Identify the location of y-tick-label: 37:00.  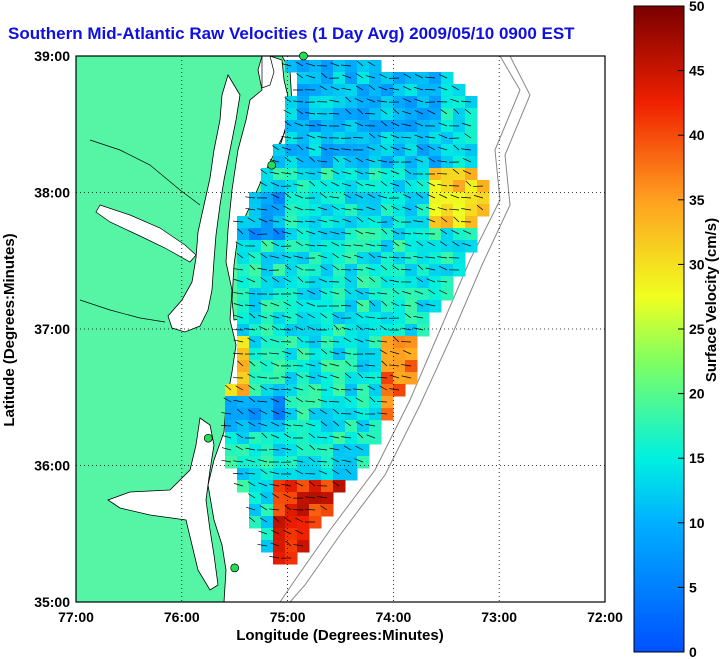
(52, 329).